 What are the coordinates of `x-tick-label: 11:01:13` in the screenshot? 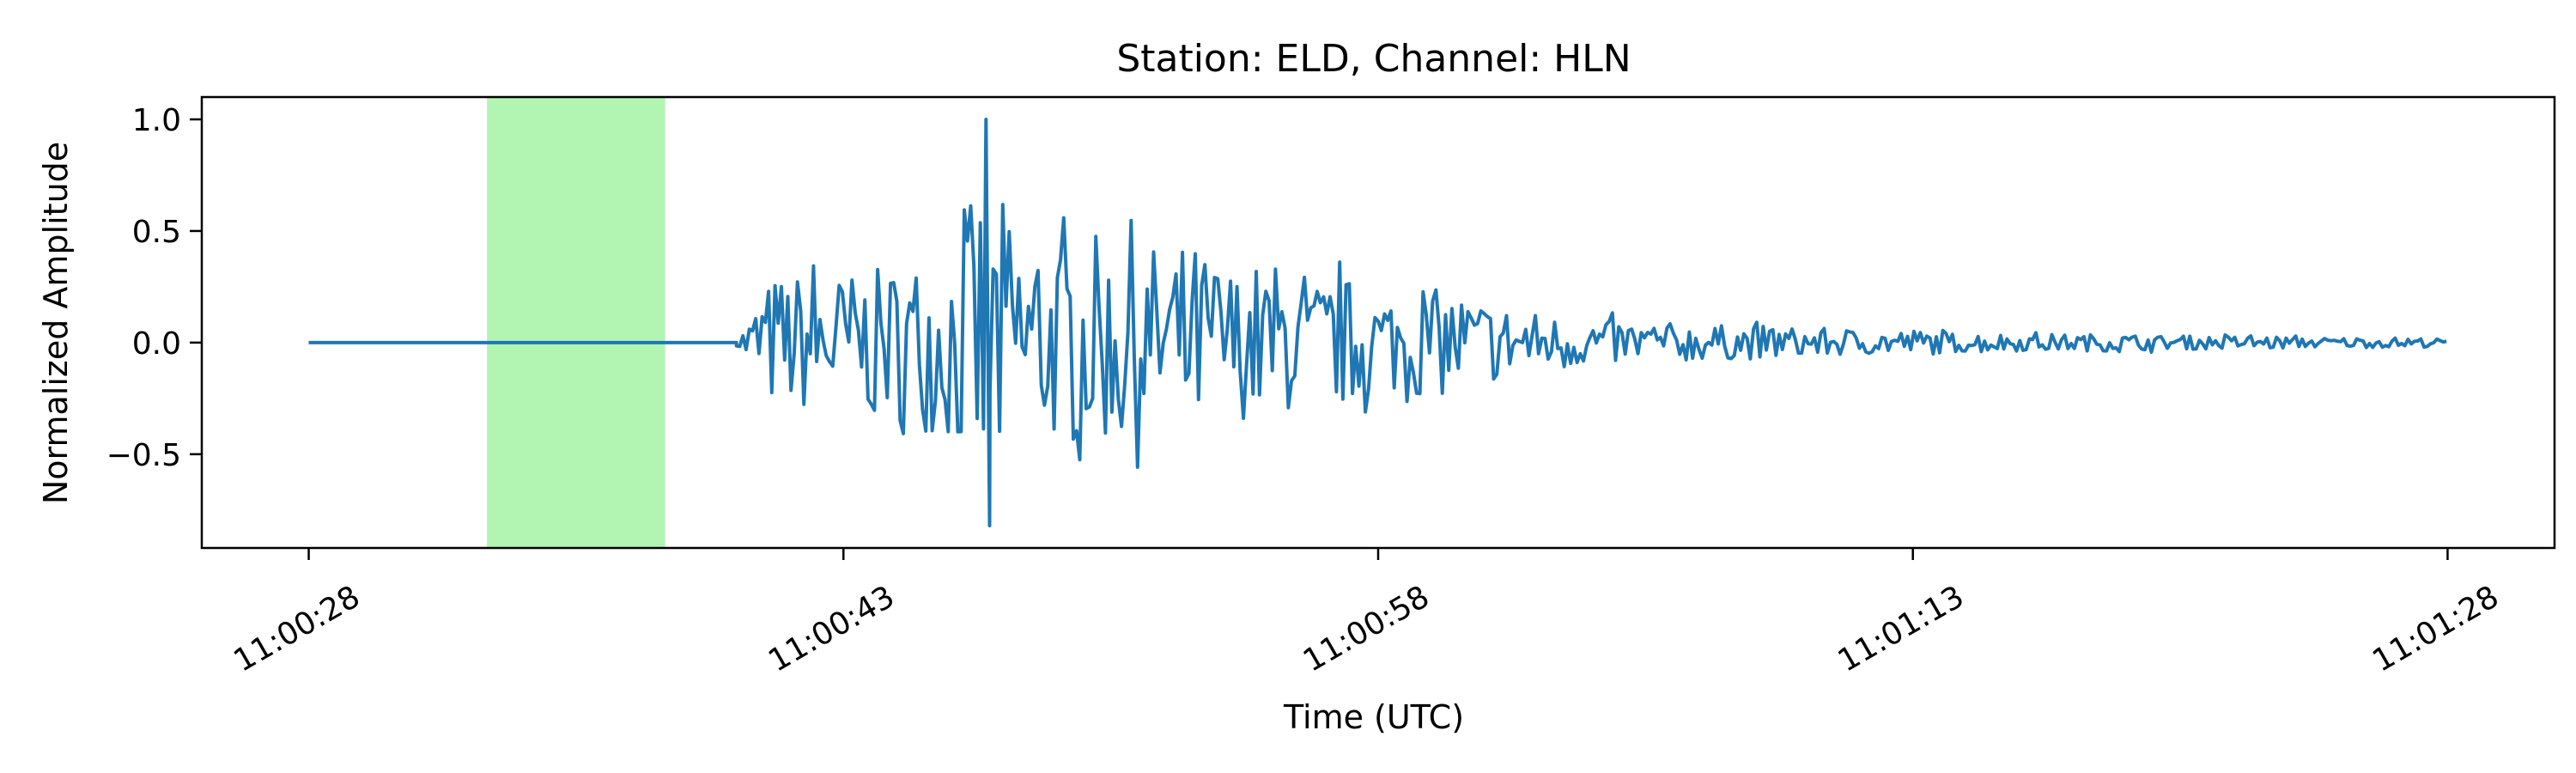 It's located at (1902, 629).